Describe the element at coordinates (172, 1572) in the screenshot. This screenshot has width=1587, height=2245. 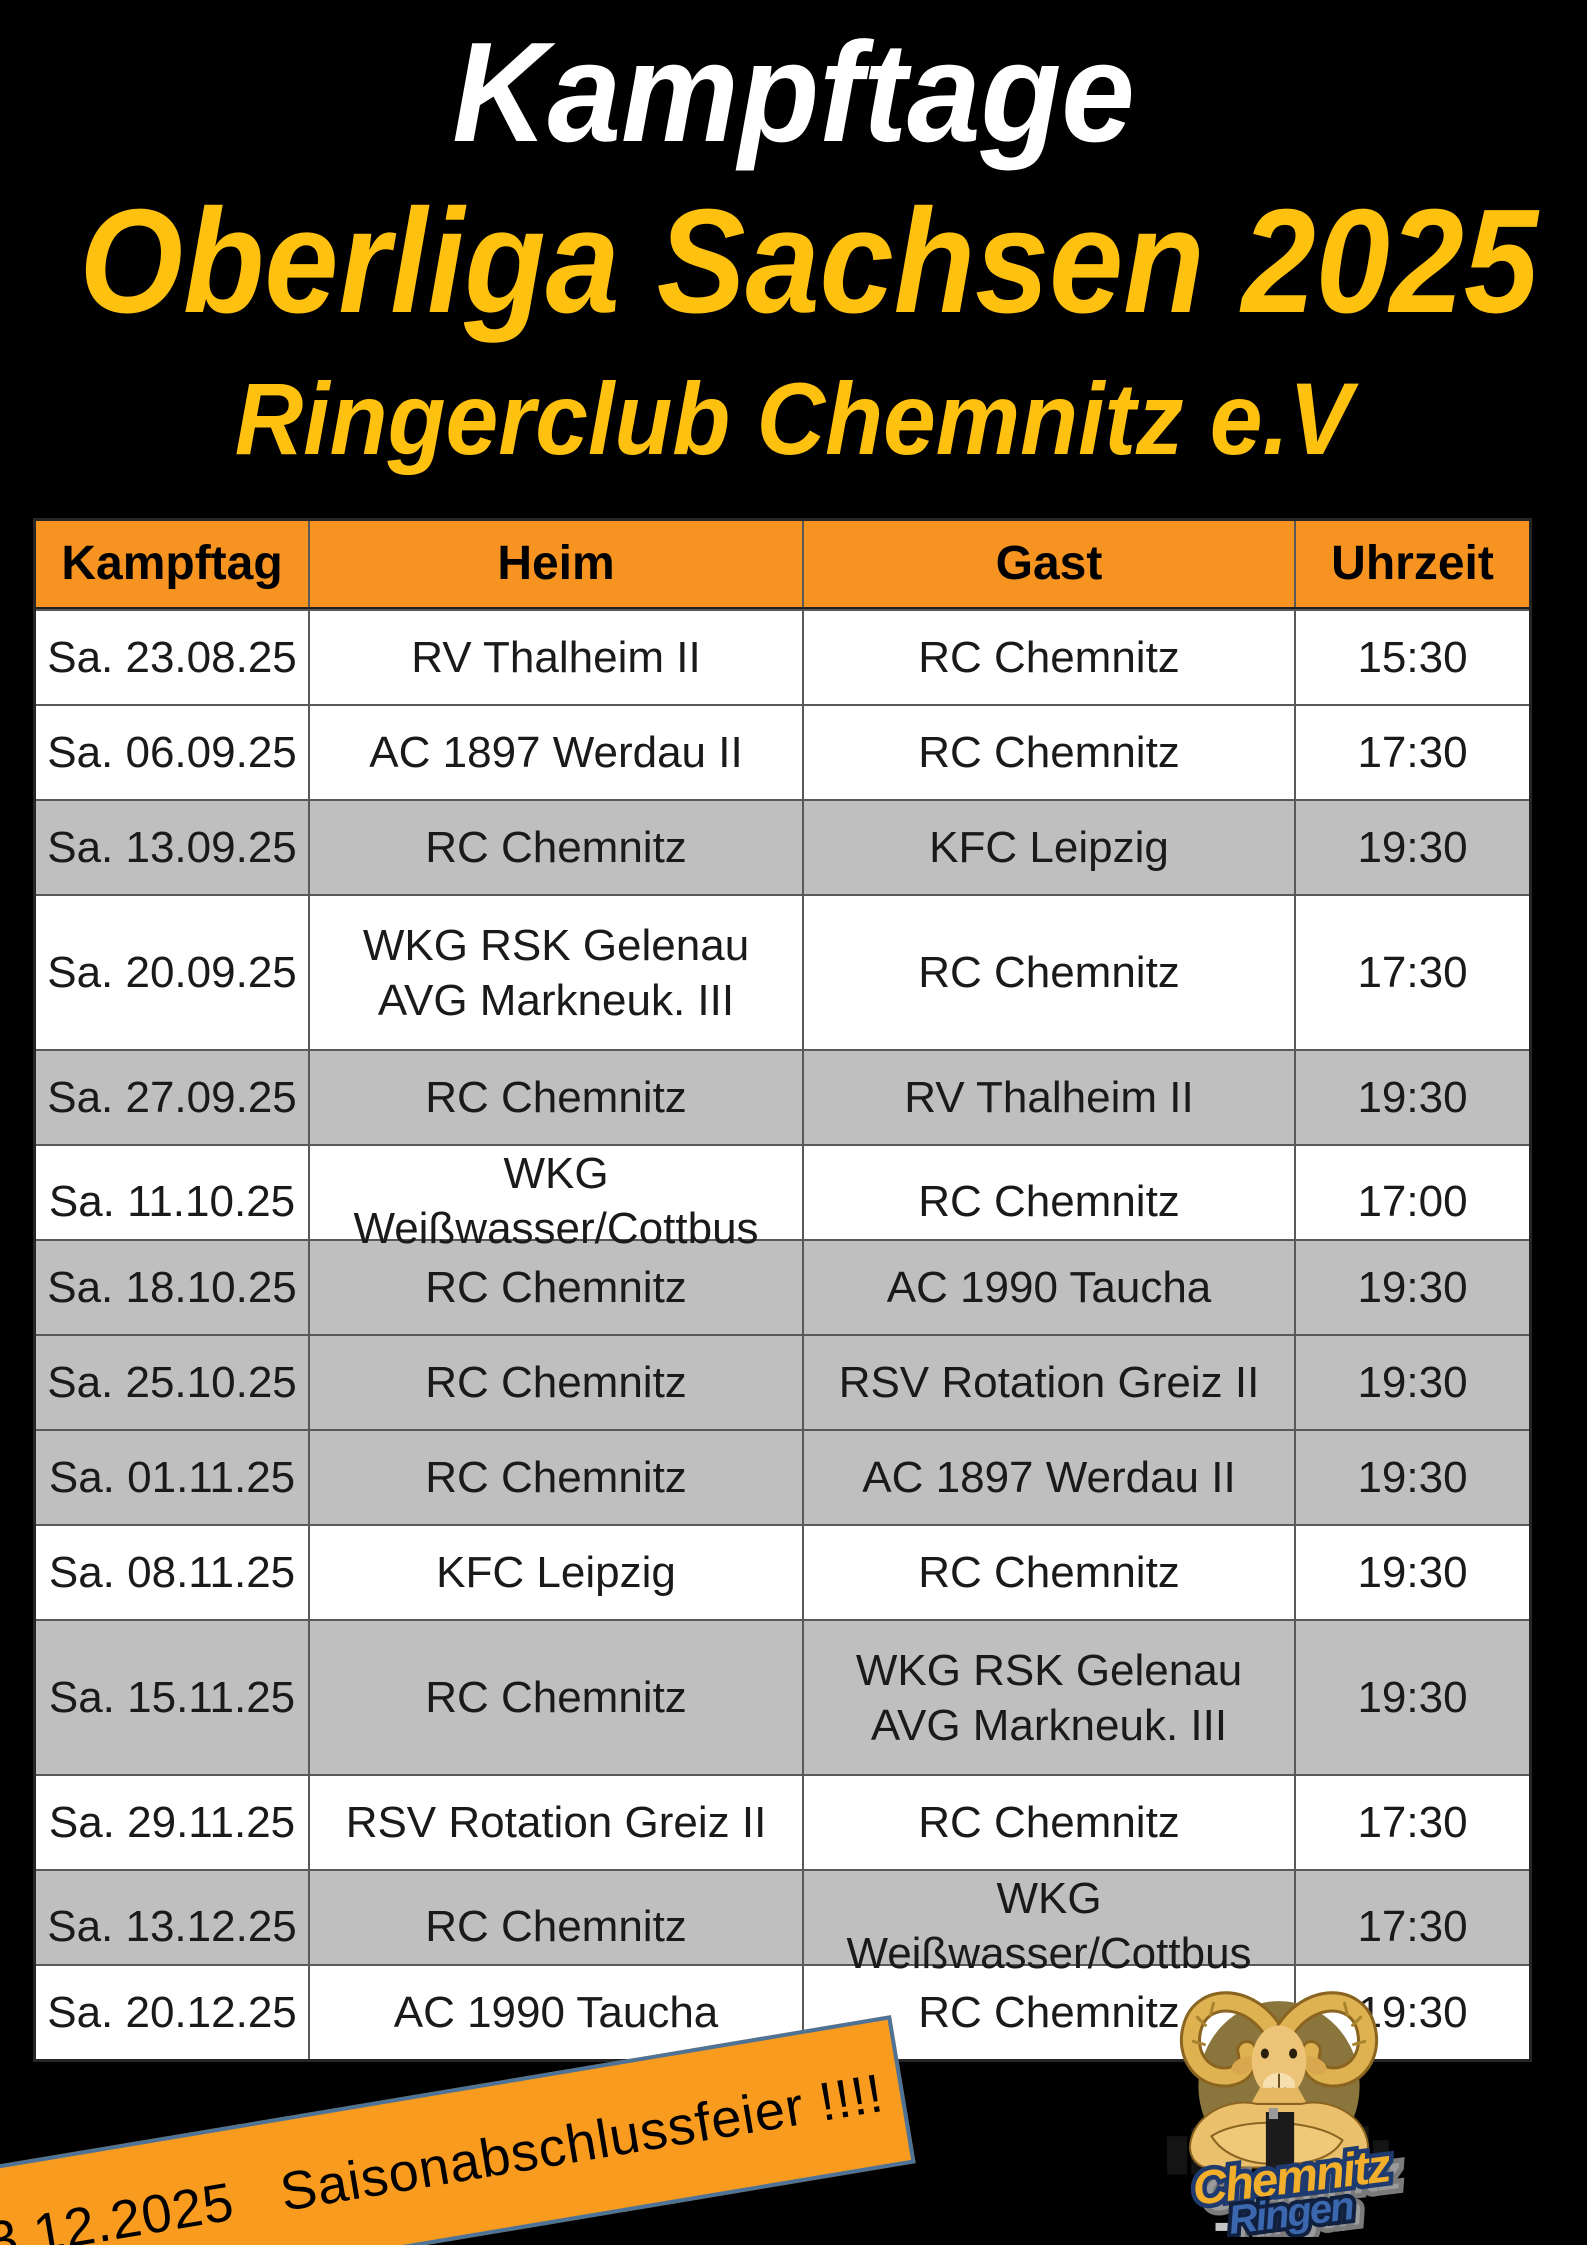
I see `match-date: Sa. 08.11.25` at that location.